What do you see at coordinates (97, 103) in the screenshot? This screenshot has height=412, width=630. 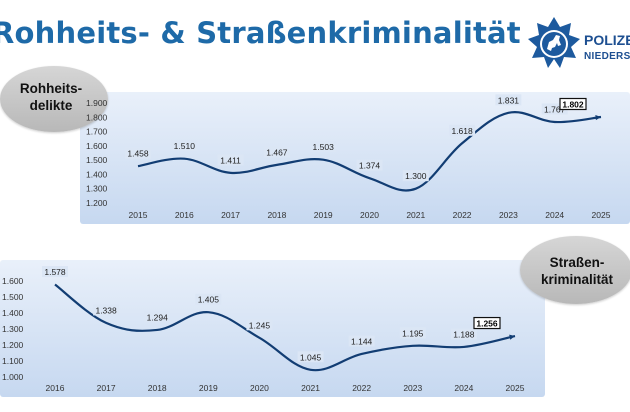 I see `y-tick-label: 1.900` at bounding box center [97, 103].